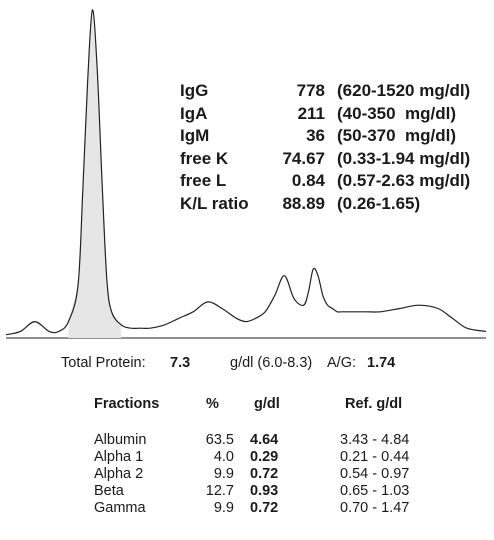  I want to click on header-percent: %, so click(212, 404).